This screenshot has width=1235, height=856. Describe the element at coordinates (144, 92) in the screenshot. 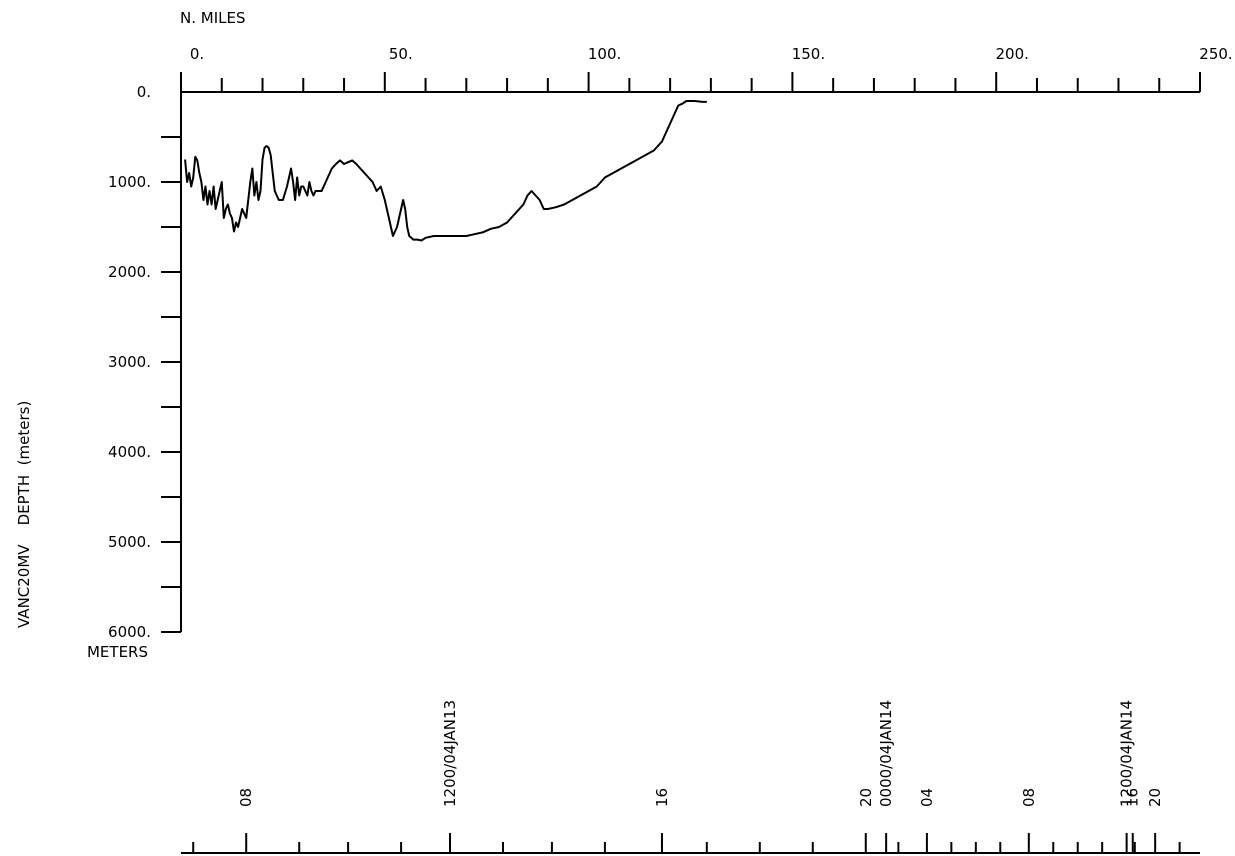

I see `y-axis-tick-label: 0.` at that location.